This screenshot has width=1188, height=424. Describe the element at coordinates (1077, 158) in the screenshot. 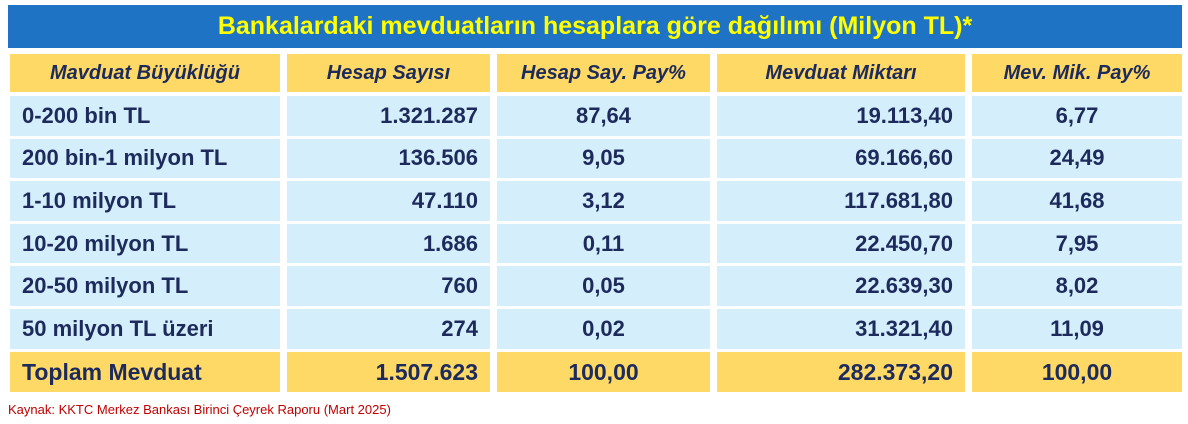

I see `table-cell: 24,49` at that location.